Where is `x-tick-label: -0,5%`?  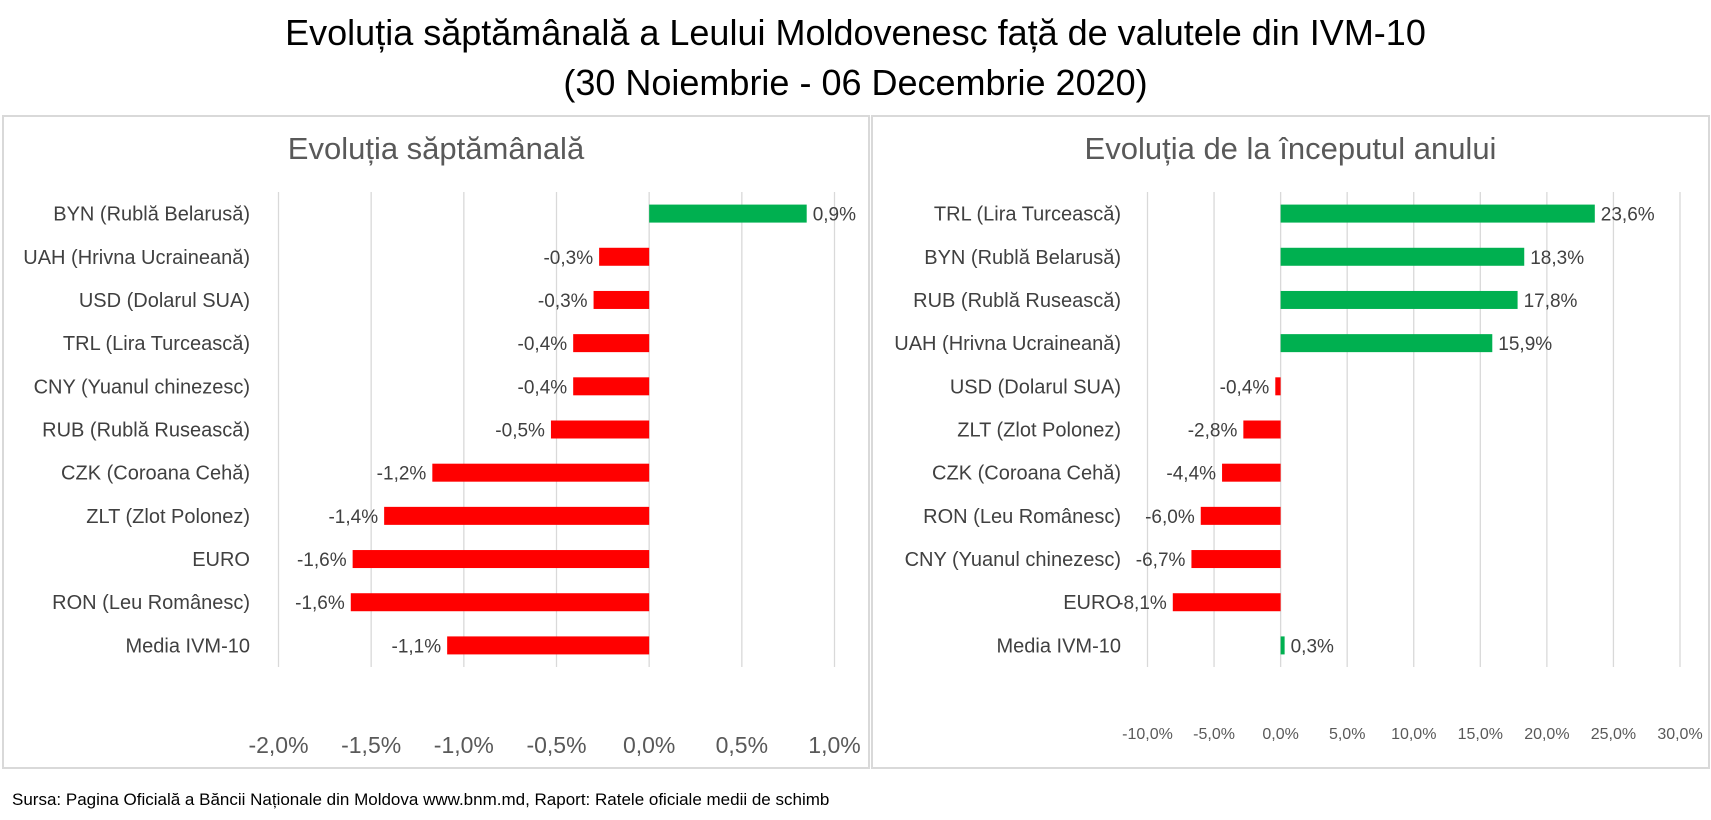 x-tick-label: -0,5% is located at coordinates (556, 745).